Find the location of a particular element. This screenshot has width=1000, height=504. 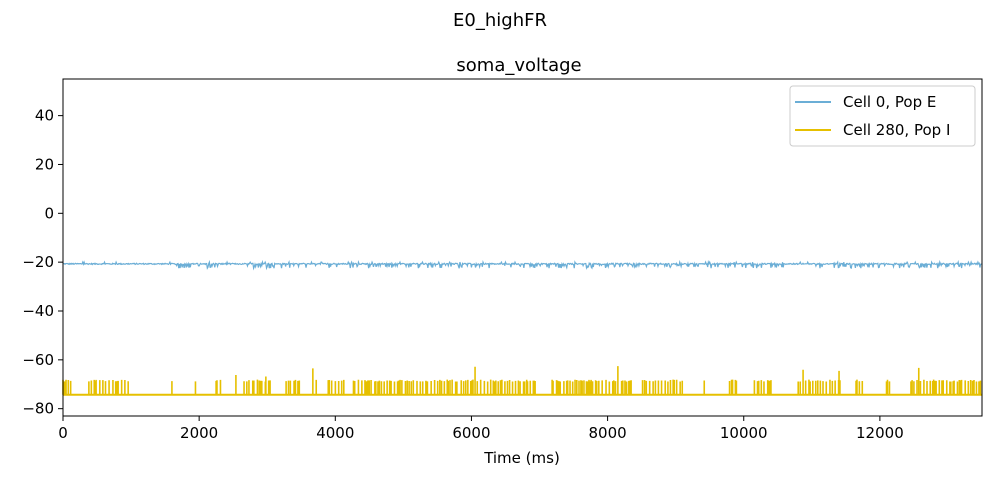

legend: Cell 0, Pop E Cell 280, Pop I is located at coordinates (882, 116).